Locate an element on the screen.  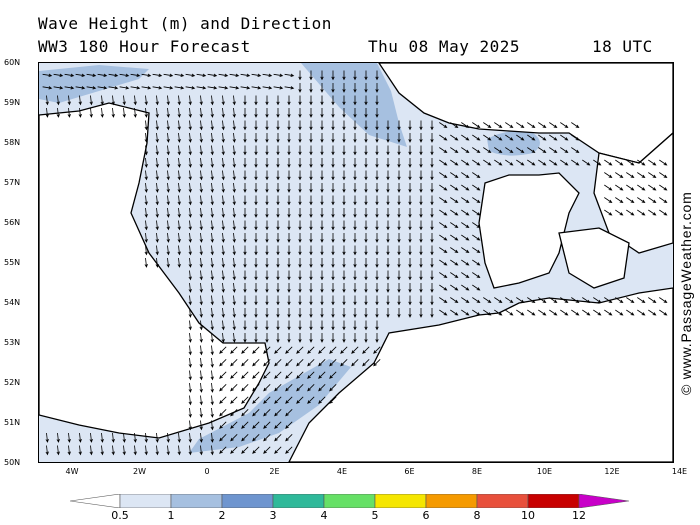
legend-label: 4 is located at coordinates (324, 515).